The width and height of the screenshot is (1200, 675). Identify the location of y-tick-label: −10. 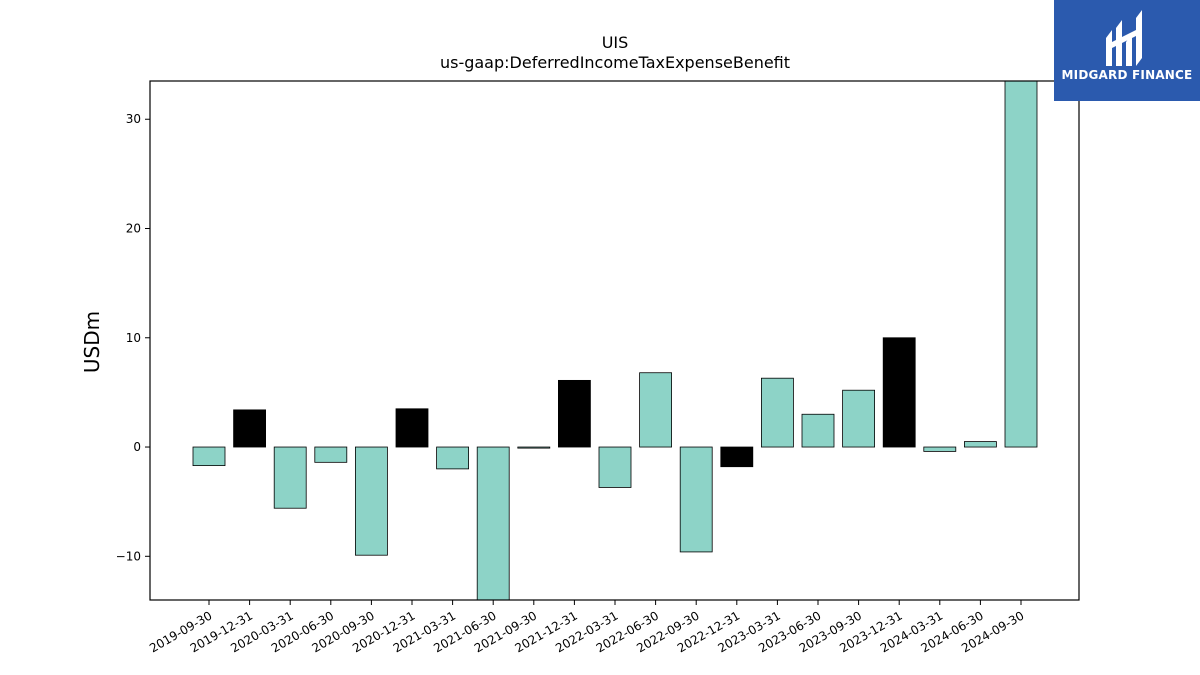
(128, 556).